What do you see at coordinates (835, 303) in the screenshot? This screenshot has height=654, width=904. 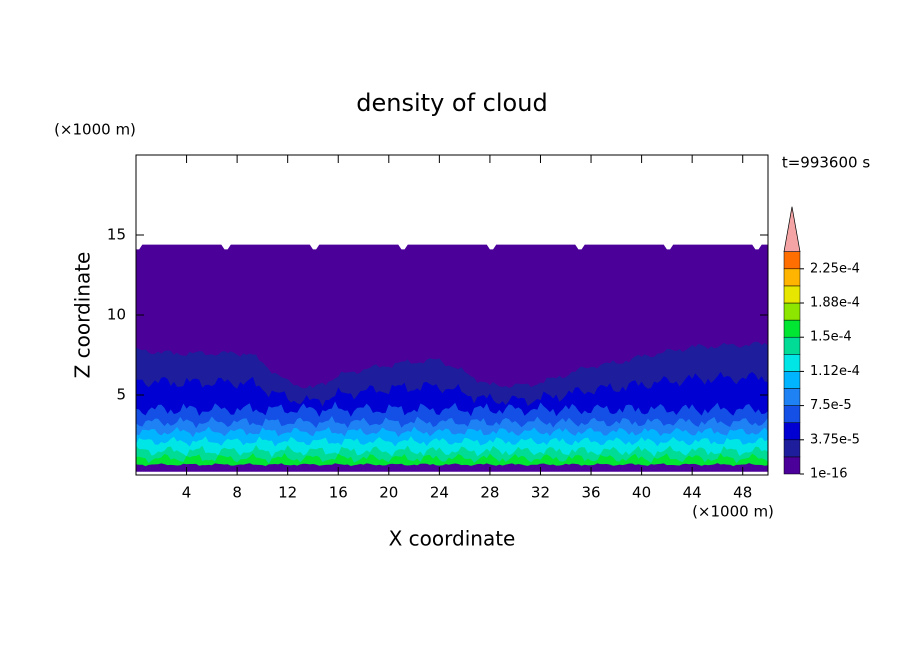 I see `colorbar-tick-label: 1.88e-4` at bounding box center [835, 303].